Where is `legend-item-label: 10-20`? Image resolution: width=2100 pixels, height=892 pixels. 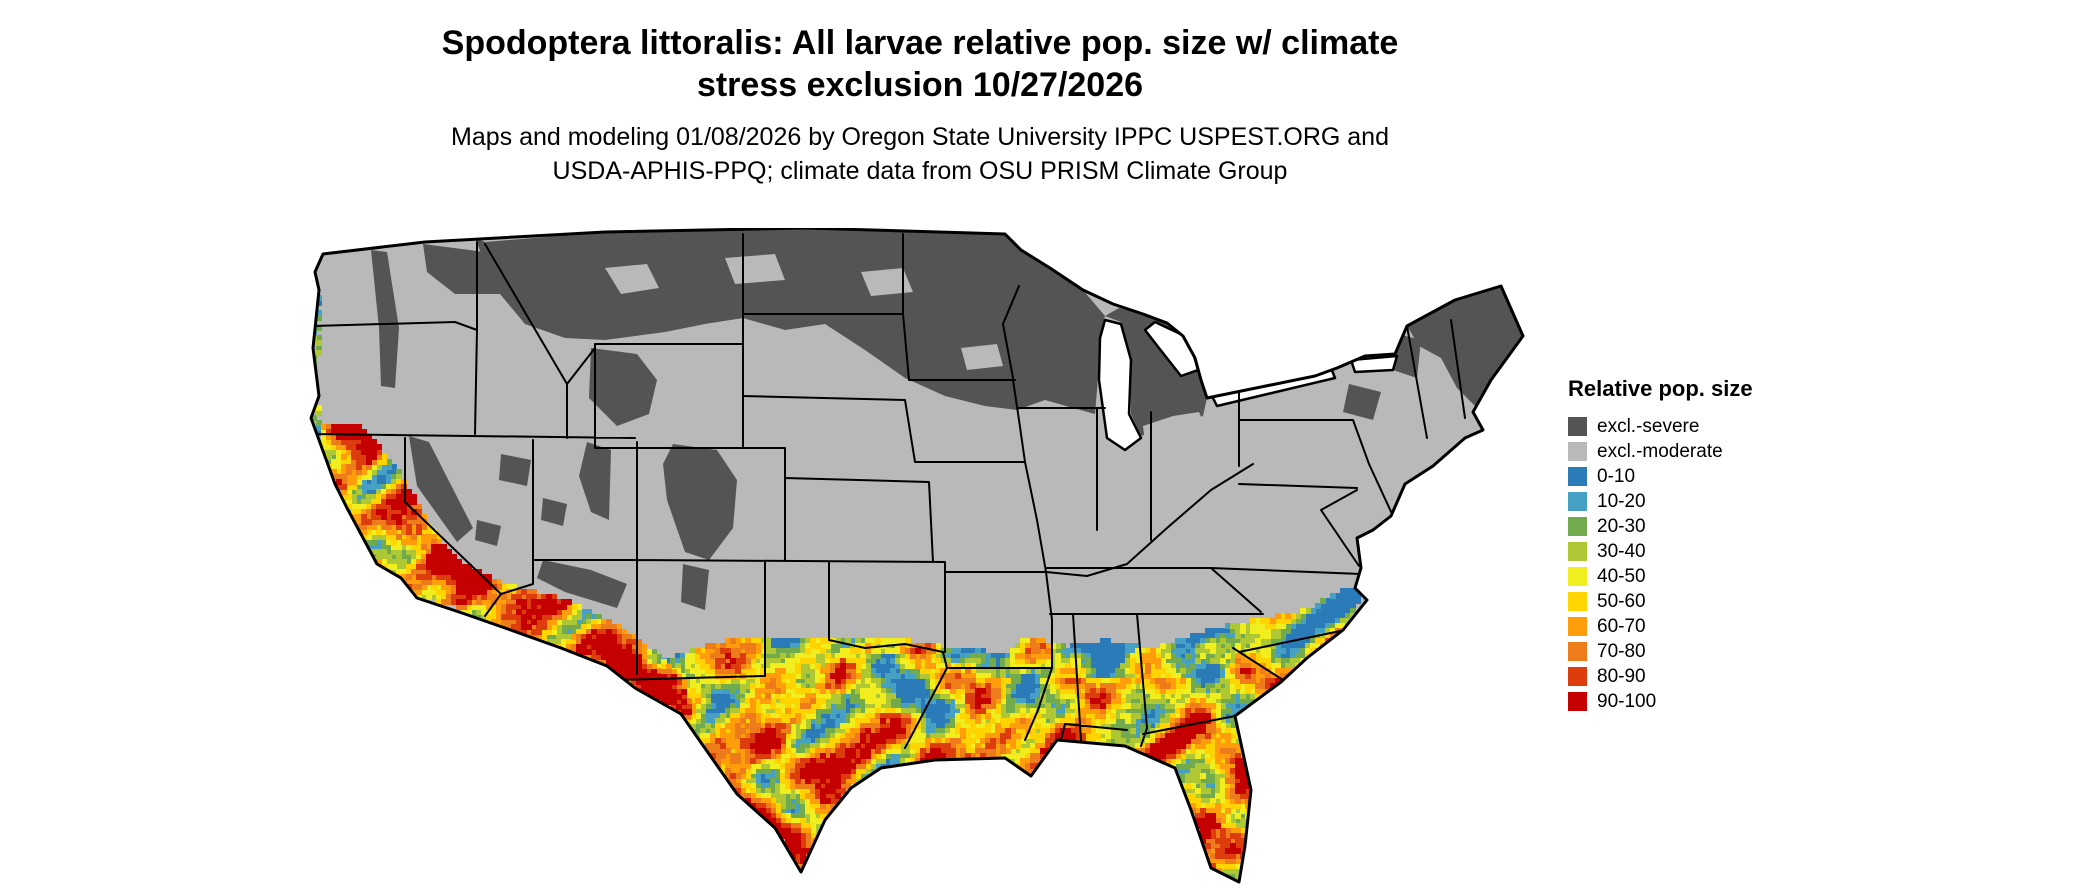
legend-item-label: 10-20 is located at coordinates (1621, 501).